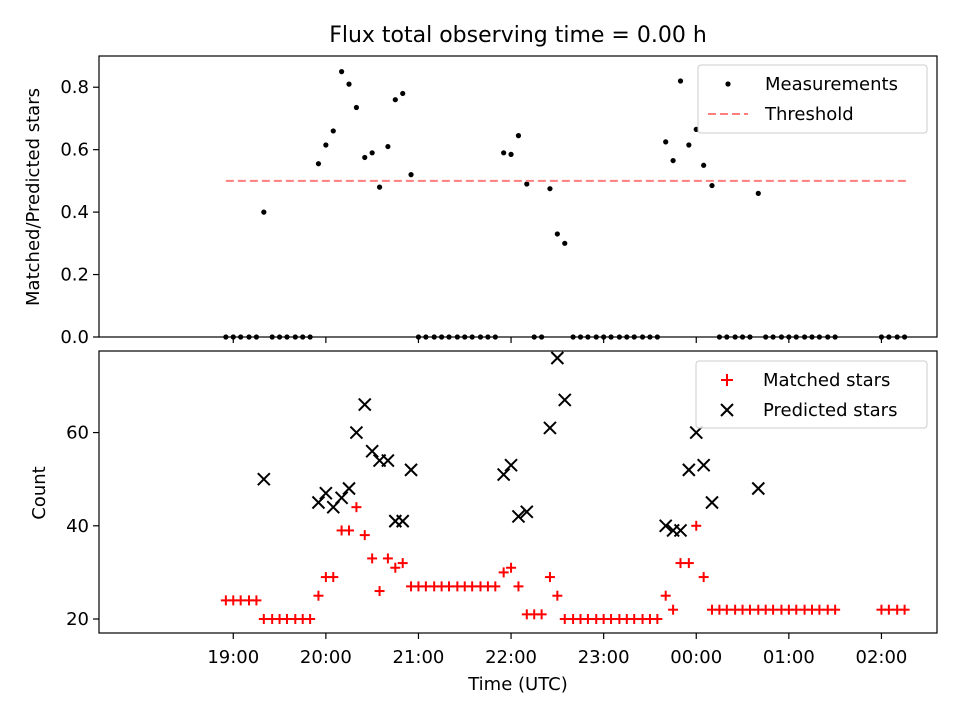 Image resolution: width=960 pixels, height=720 pixels. I want to click on top-x-ticks, so click(557, 340).